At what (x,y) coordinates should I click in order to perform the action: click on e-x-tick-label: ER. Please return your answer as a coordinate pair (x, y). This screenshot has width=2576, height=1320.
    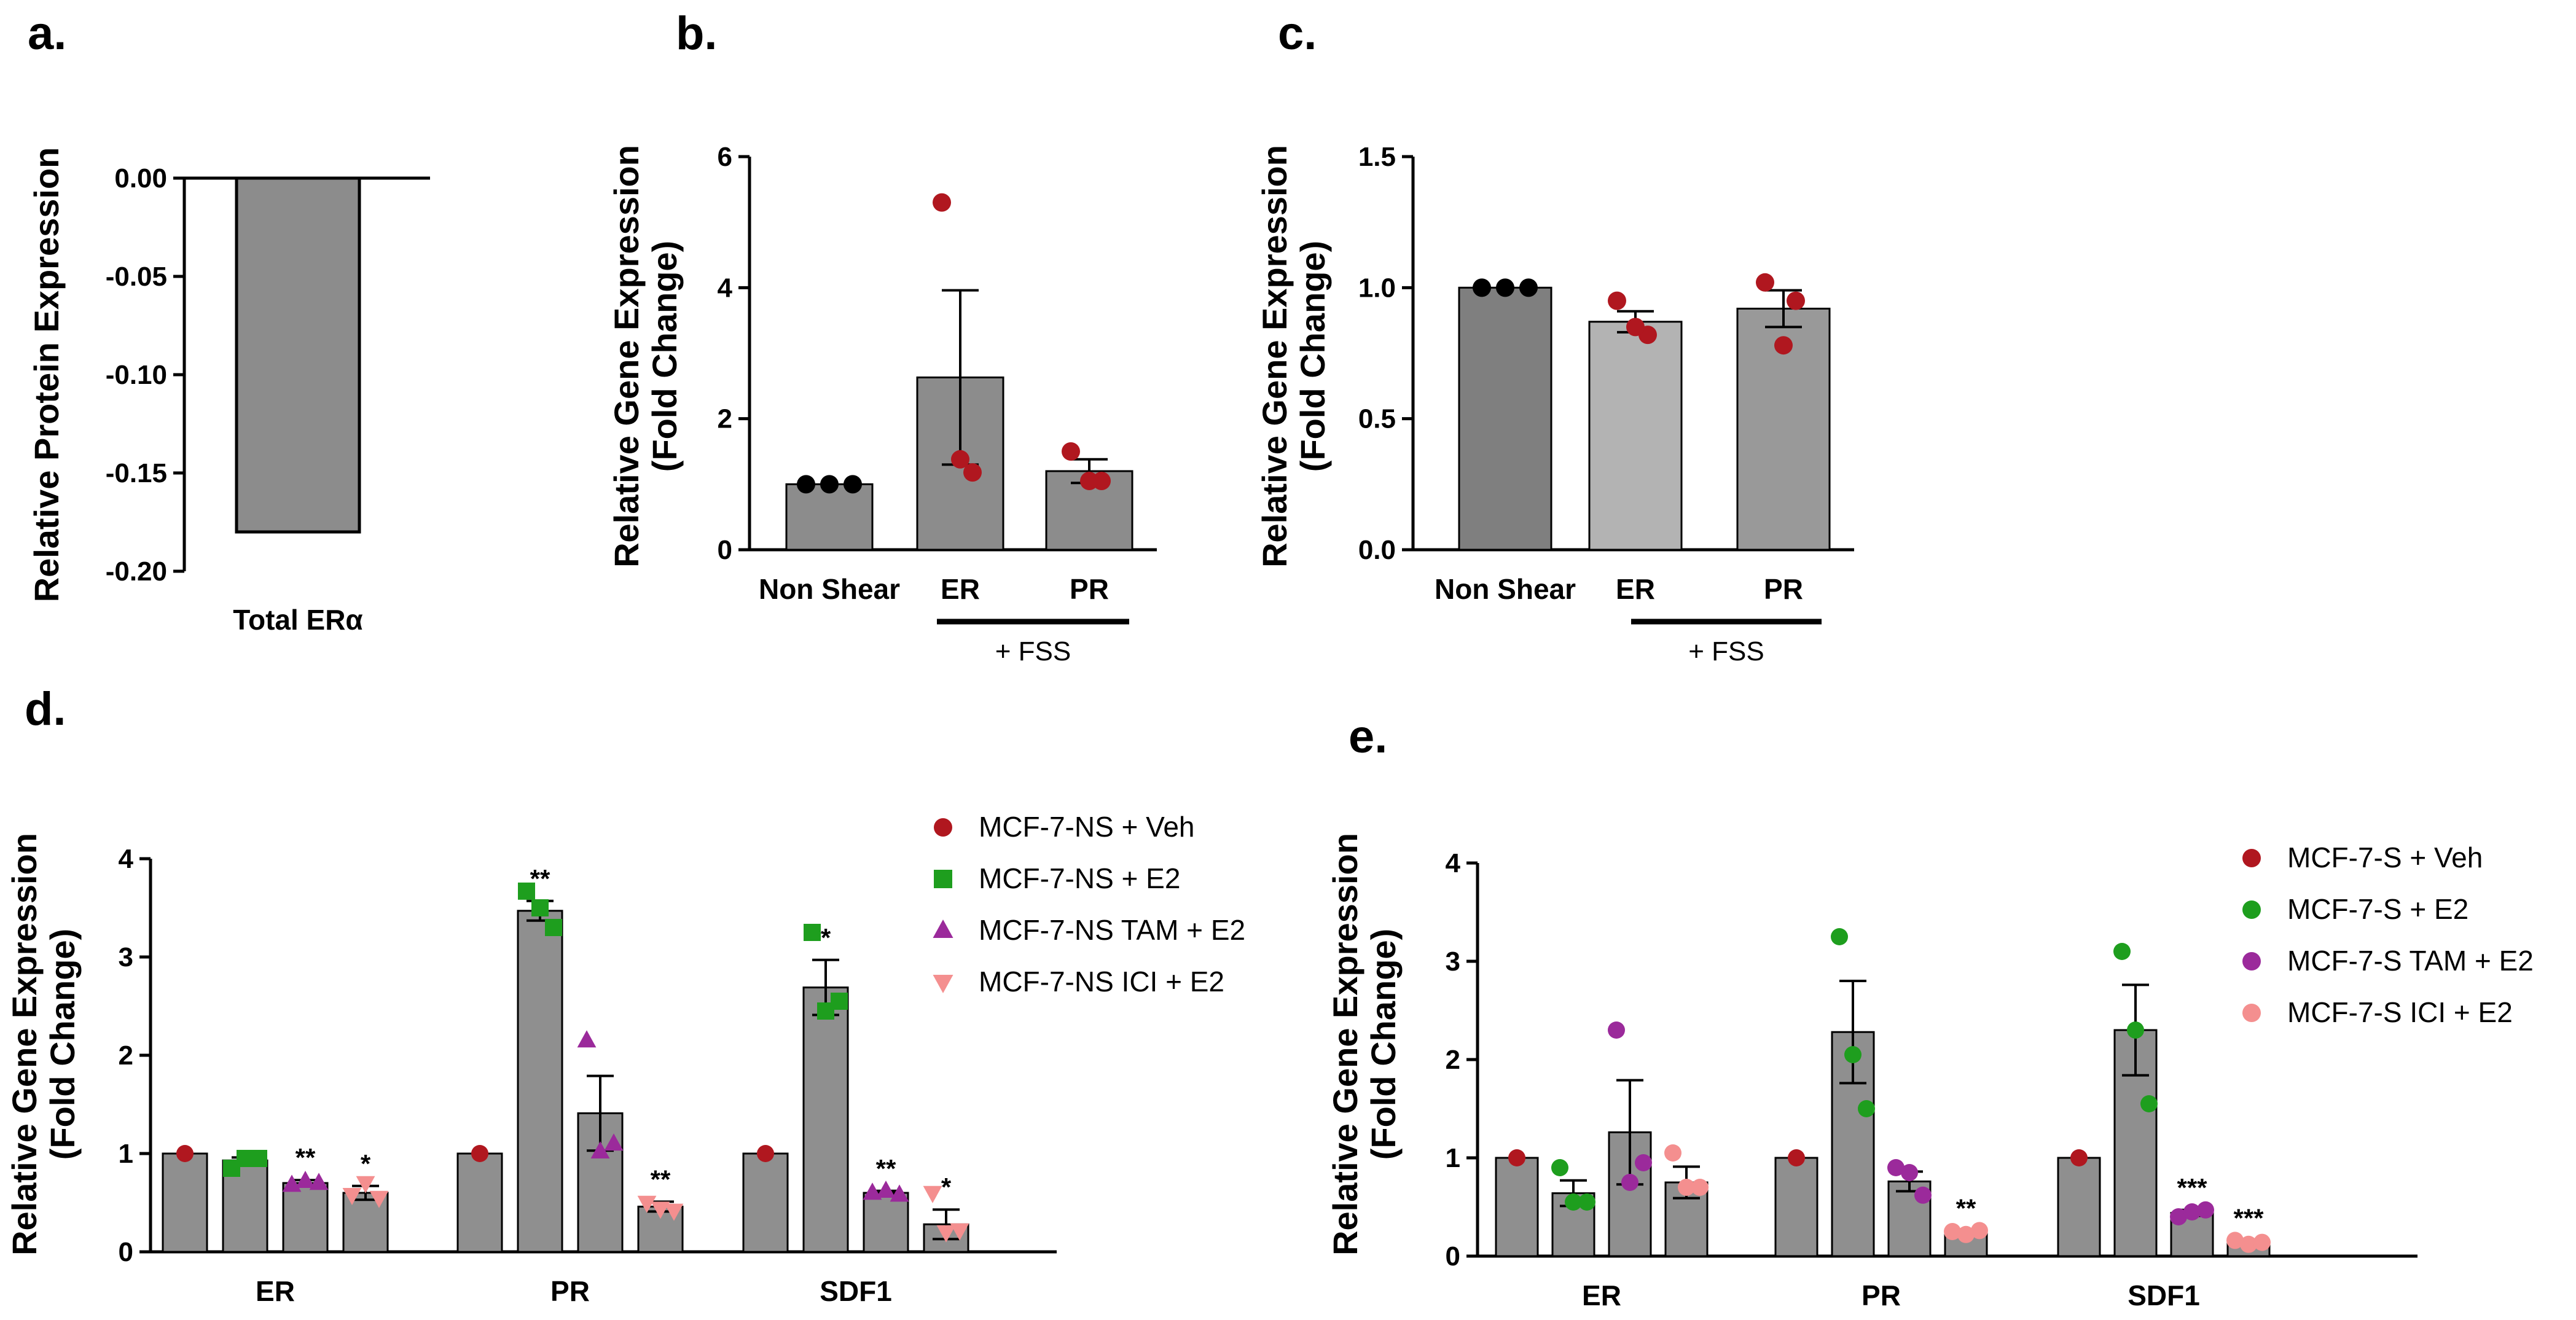
    Looking at the image, I should click on (1601, 1295).